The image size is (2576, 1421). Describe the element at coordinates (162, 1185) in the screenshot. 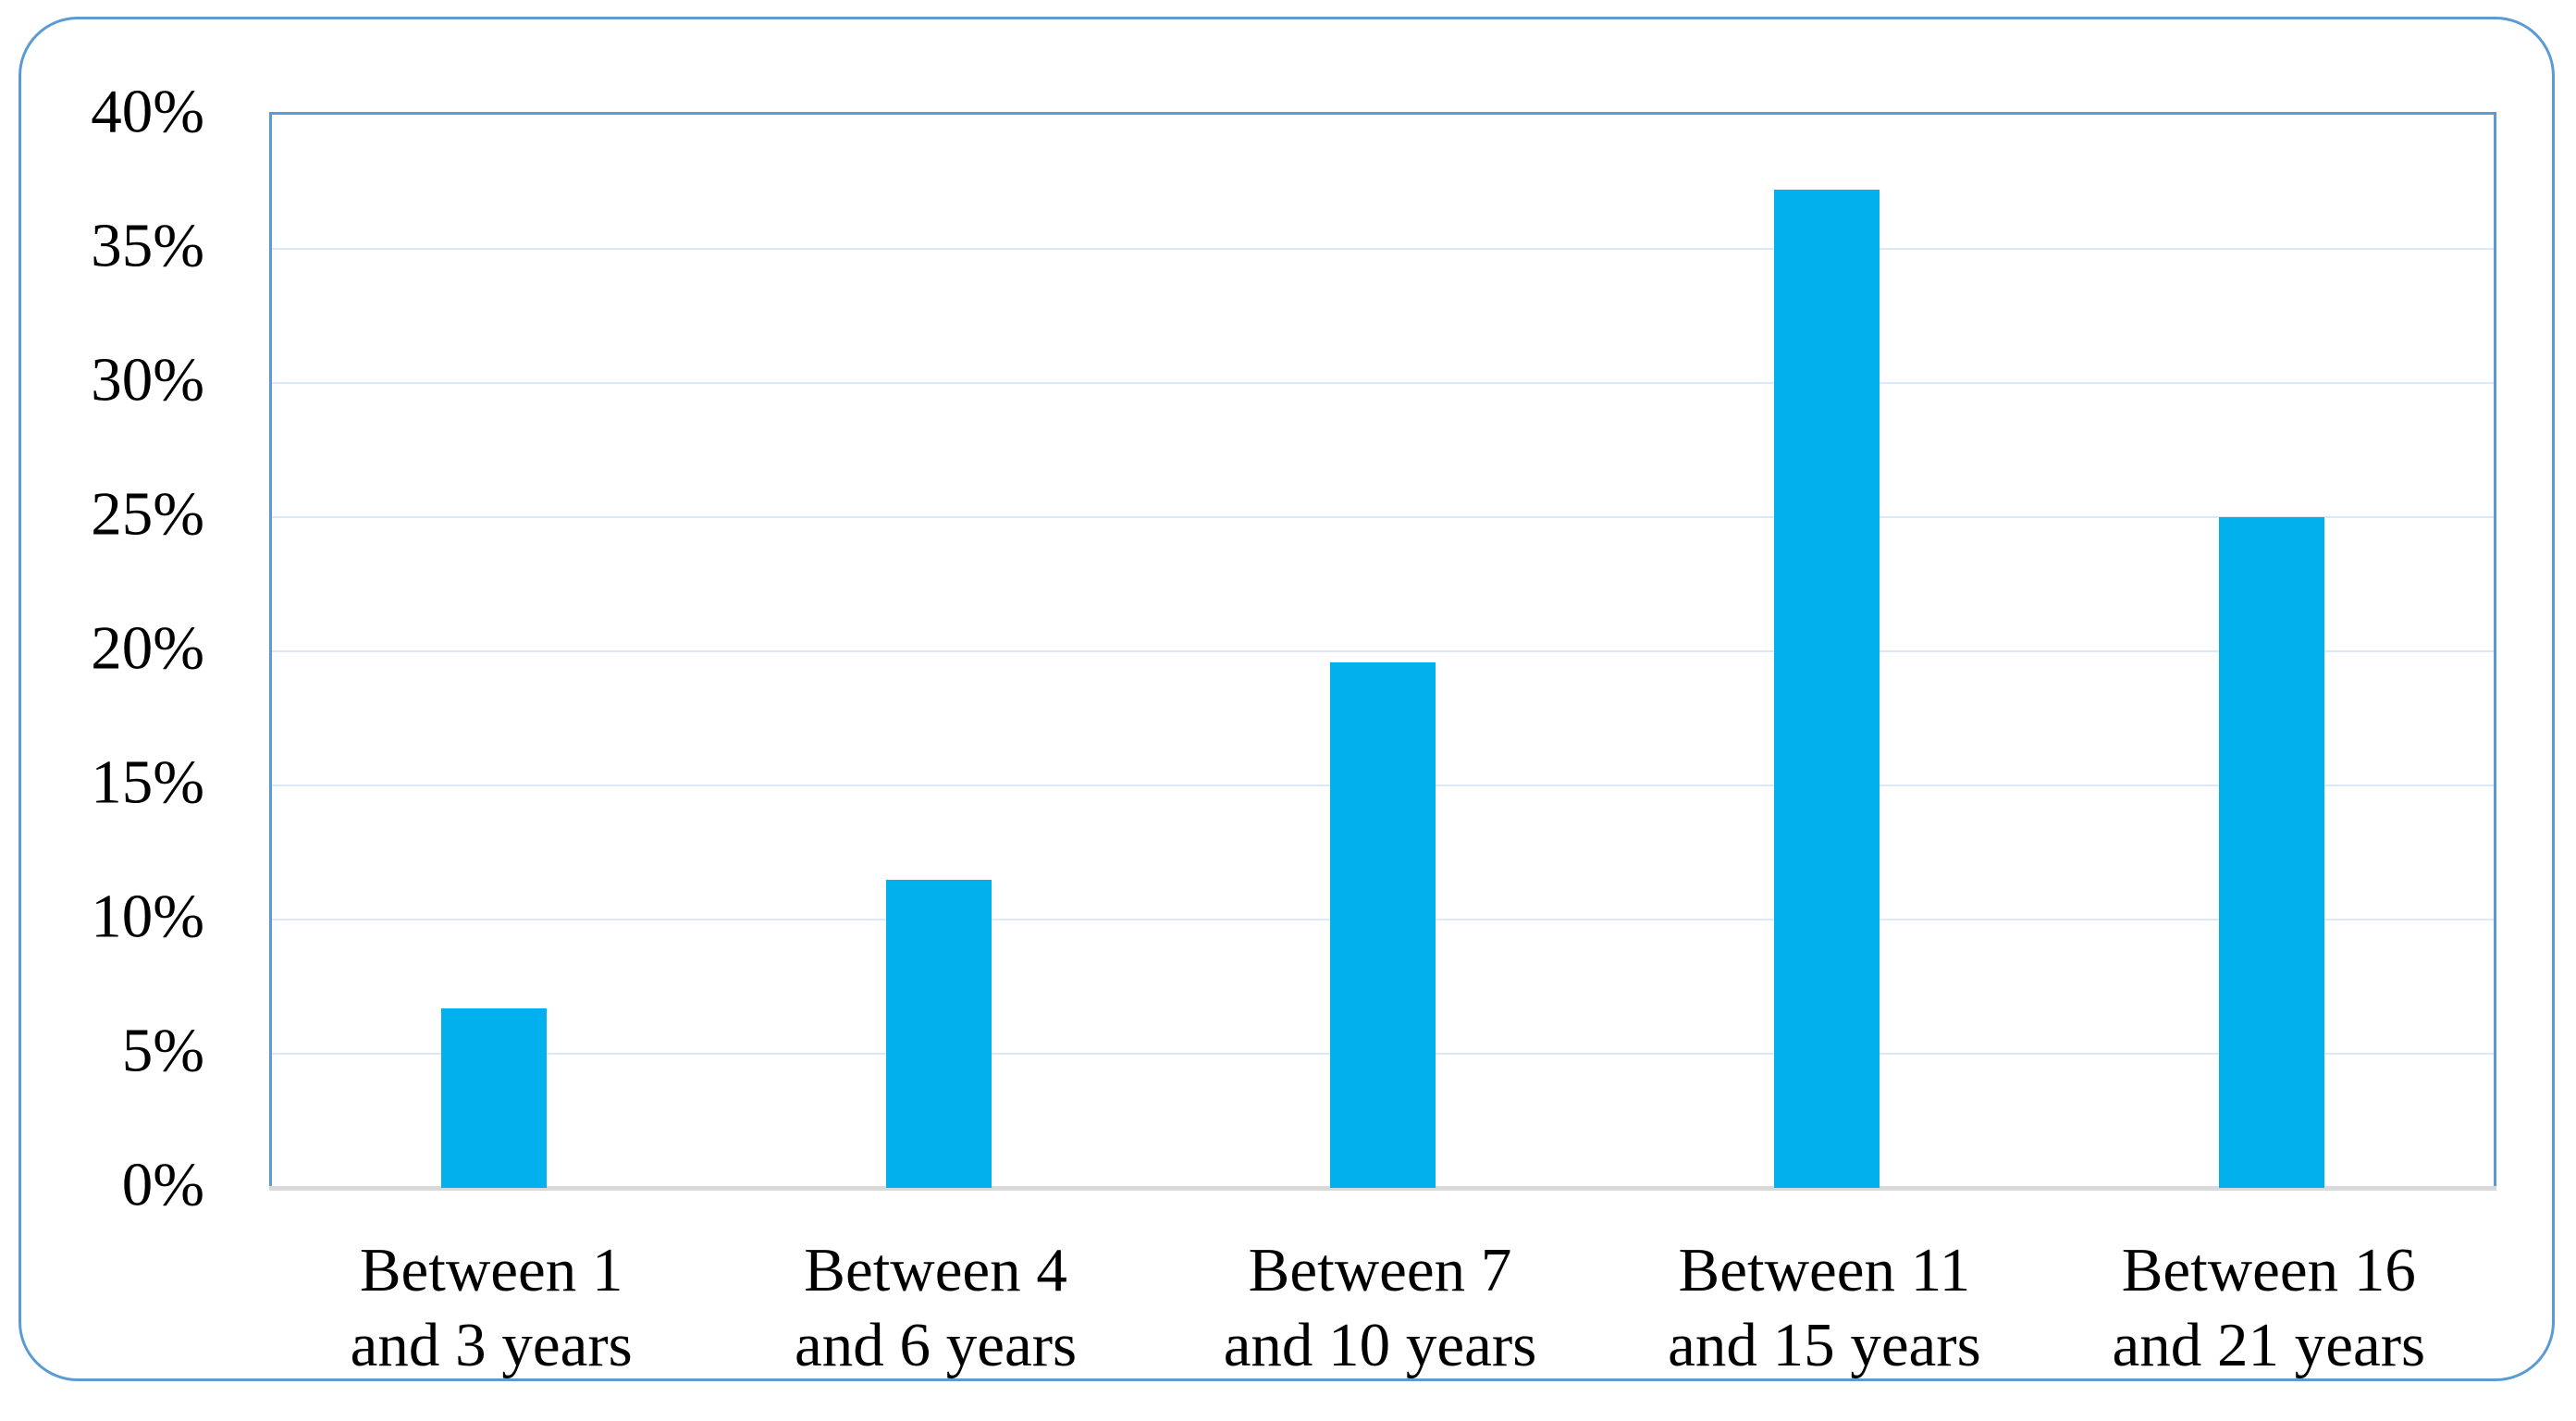

I see `y-tick-label: 0%` at that location.